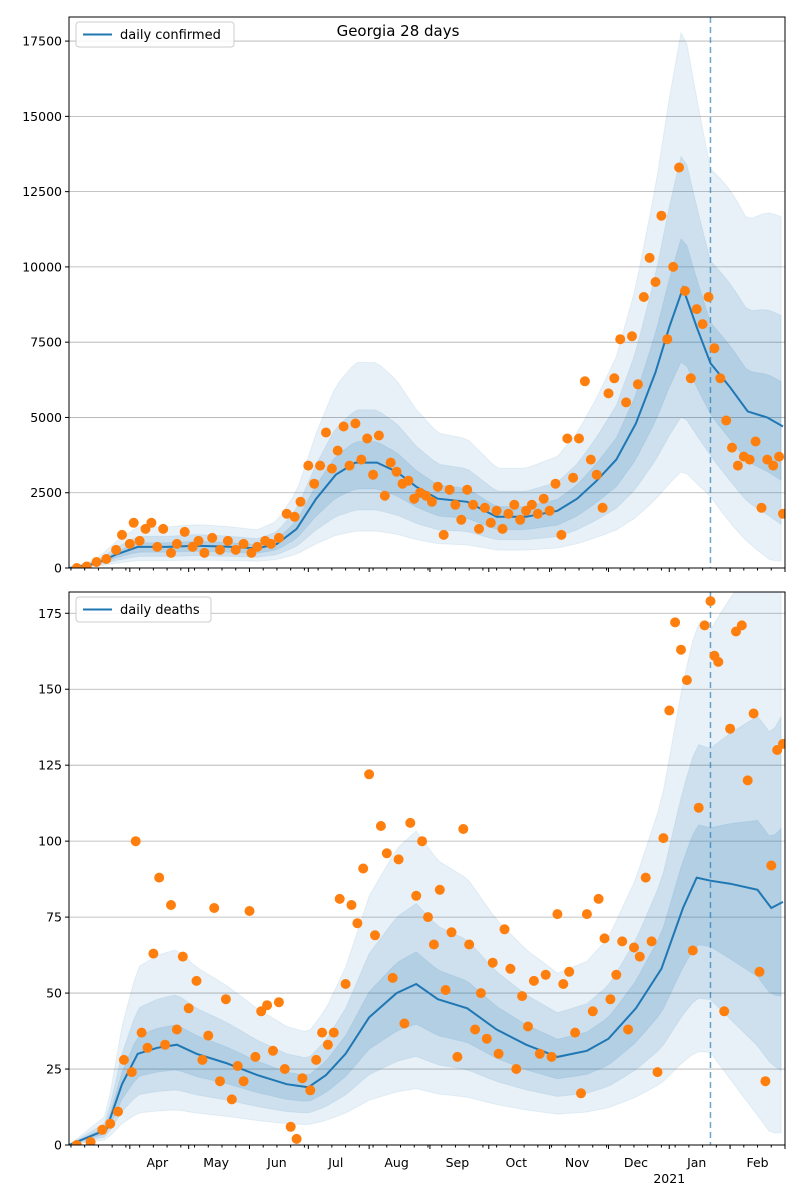 The image size is (800, 1200). I want to click on legend: daily deaths, so click(143, 609).